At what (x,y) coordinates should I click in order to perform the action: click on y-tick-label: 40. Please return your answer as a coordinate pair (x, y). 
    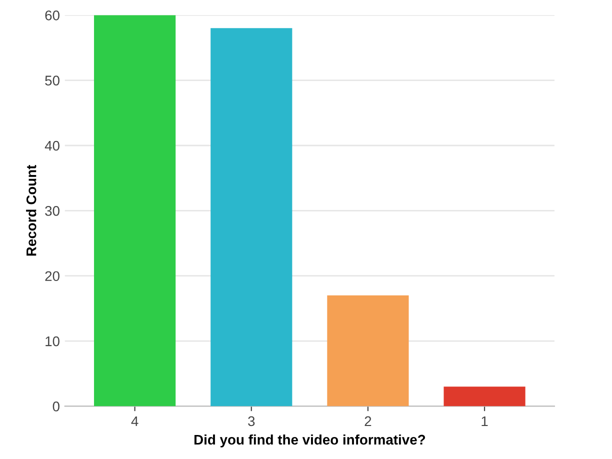
    Looking at the image, I should click on (52, 145).